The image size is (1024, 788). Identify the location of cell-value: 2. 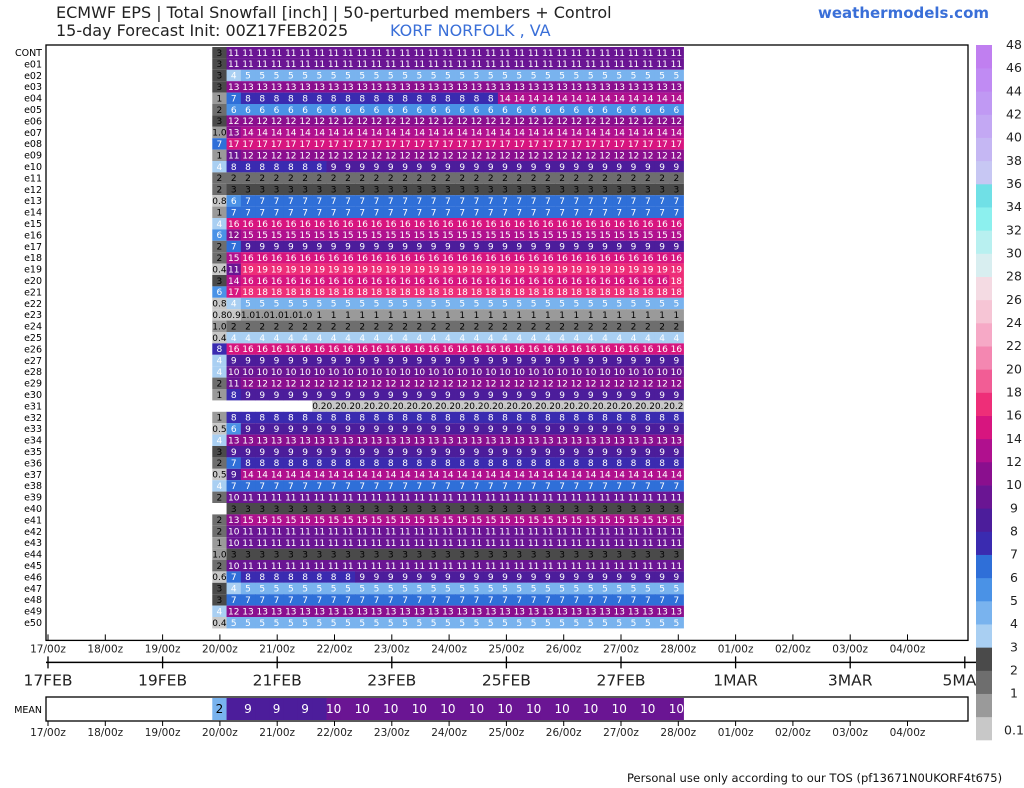
(220, 248).